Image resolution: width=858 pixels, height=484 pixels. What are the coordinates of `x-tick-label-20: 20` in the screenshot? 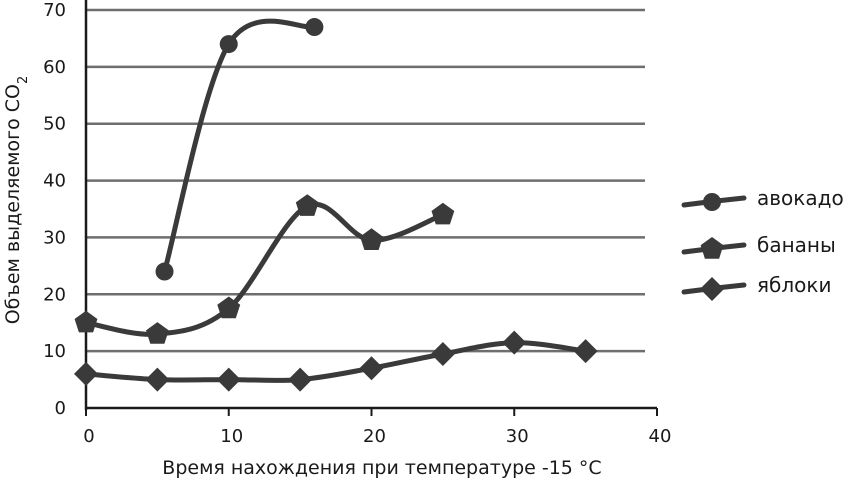 It's located at (374, 436).